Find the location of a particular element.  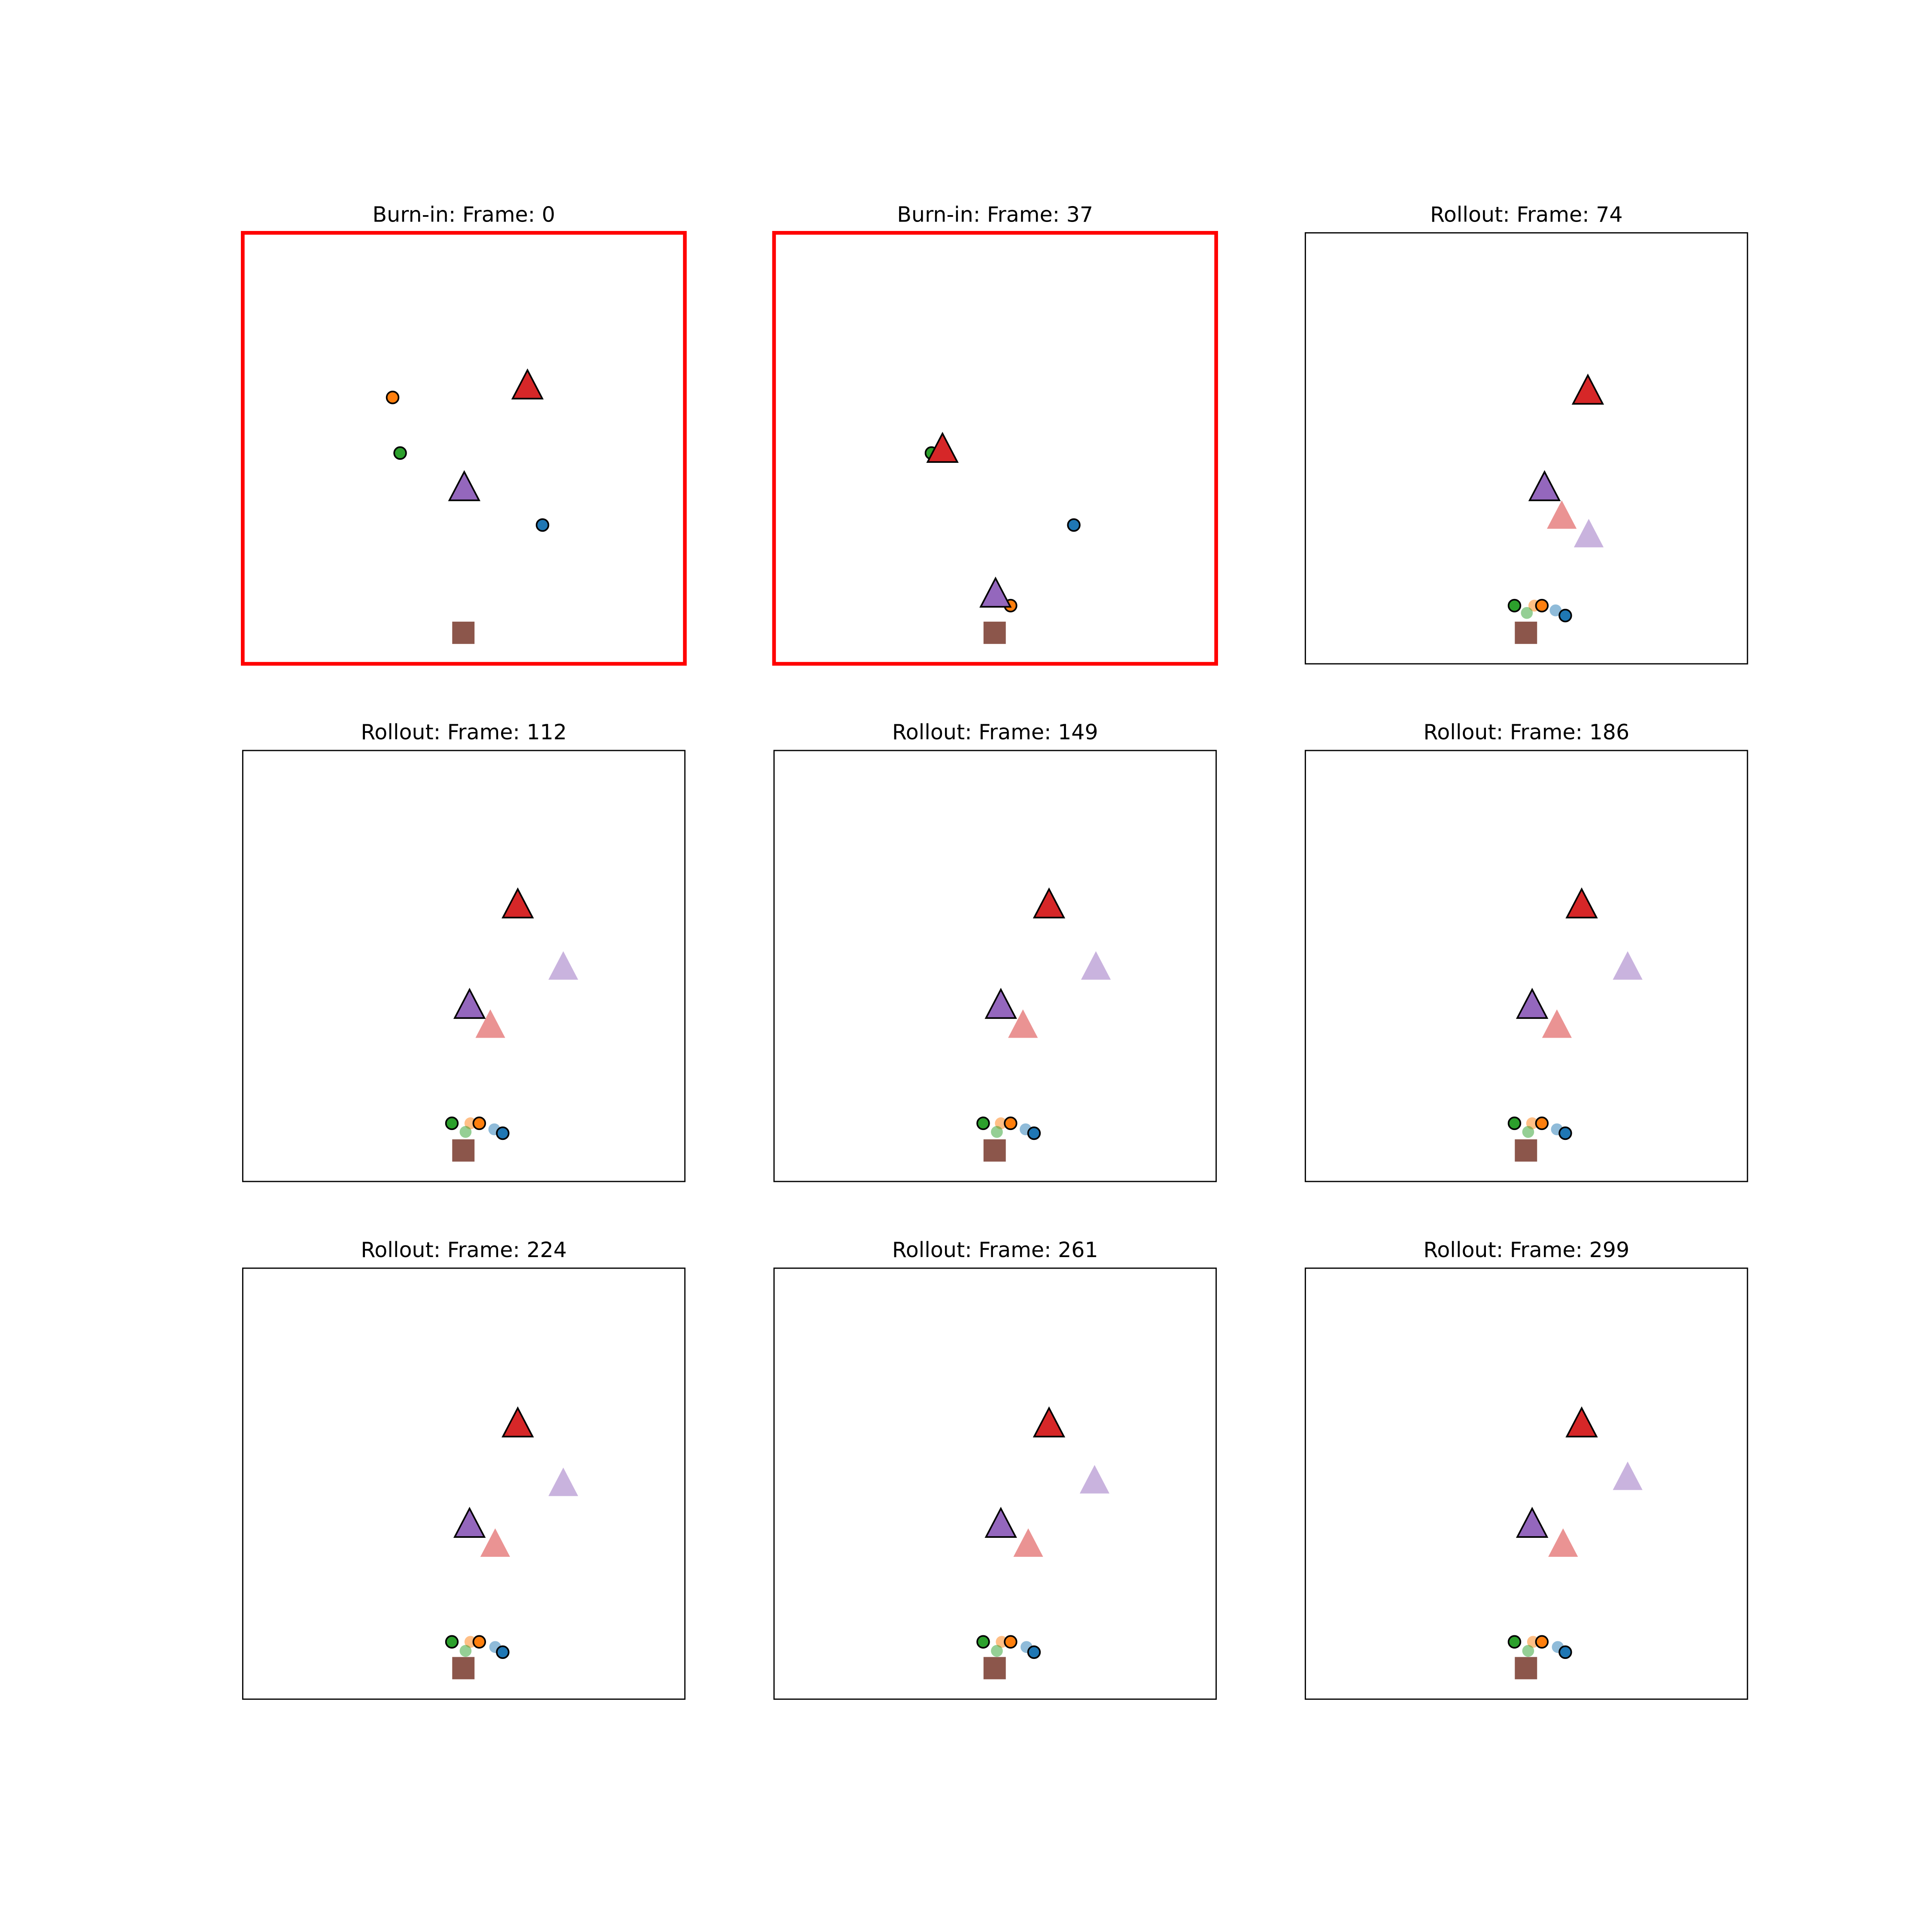

panel-title: Rollout: Frame: 261 is located at coordinates (995, 1250).